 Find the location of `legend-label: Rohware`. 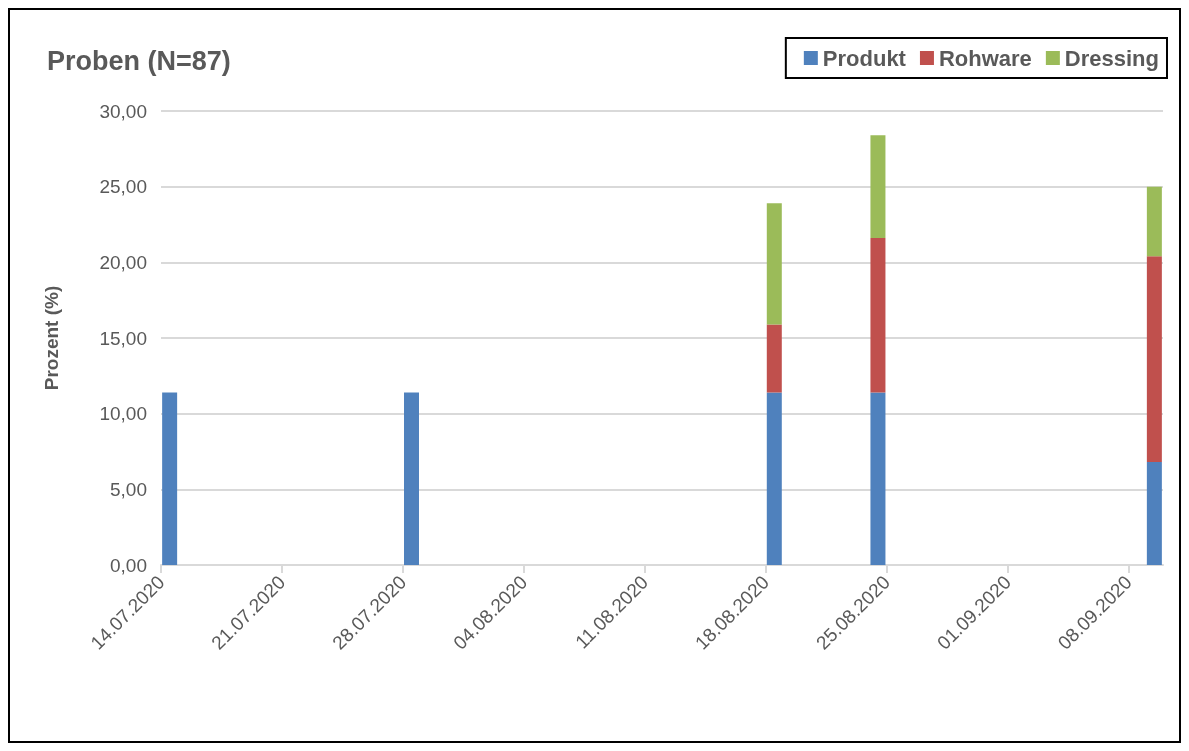

legend-label: Rohware is located at coordinates (985, 58).